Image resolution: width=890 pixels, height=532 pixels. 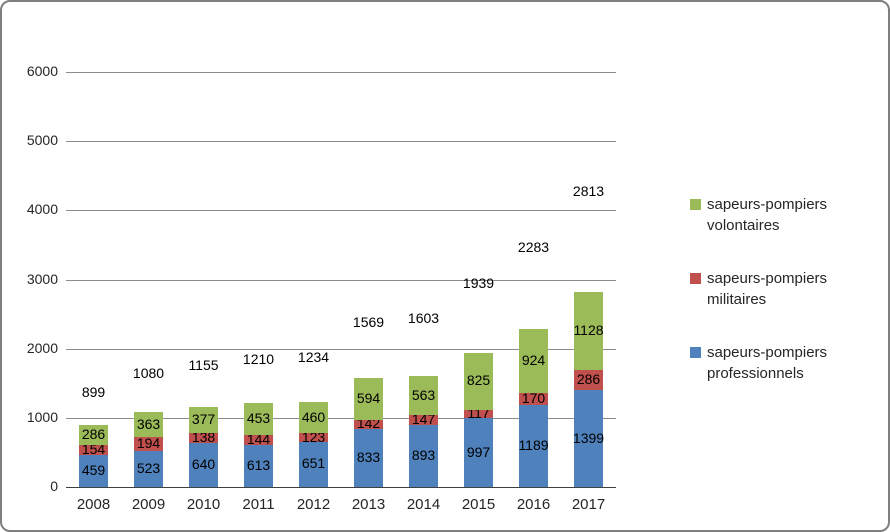 I want to click on segment-value-label: 1128, so click(x=588, y=330).